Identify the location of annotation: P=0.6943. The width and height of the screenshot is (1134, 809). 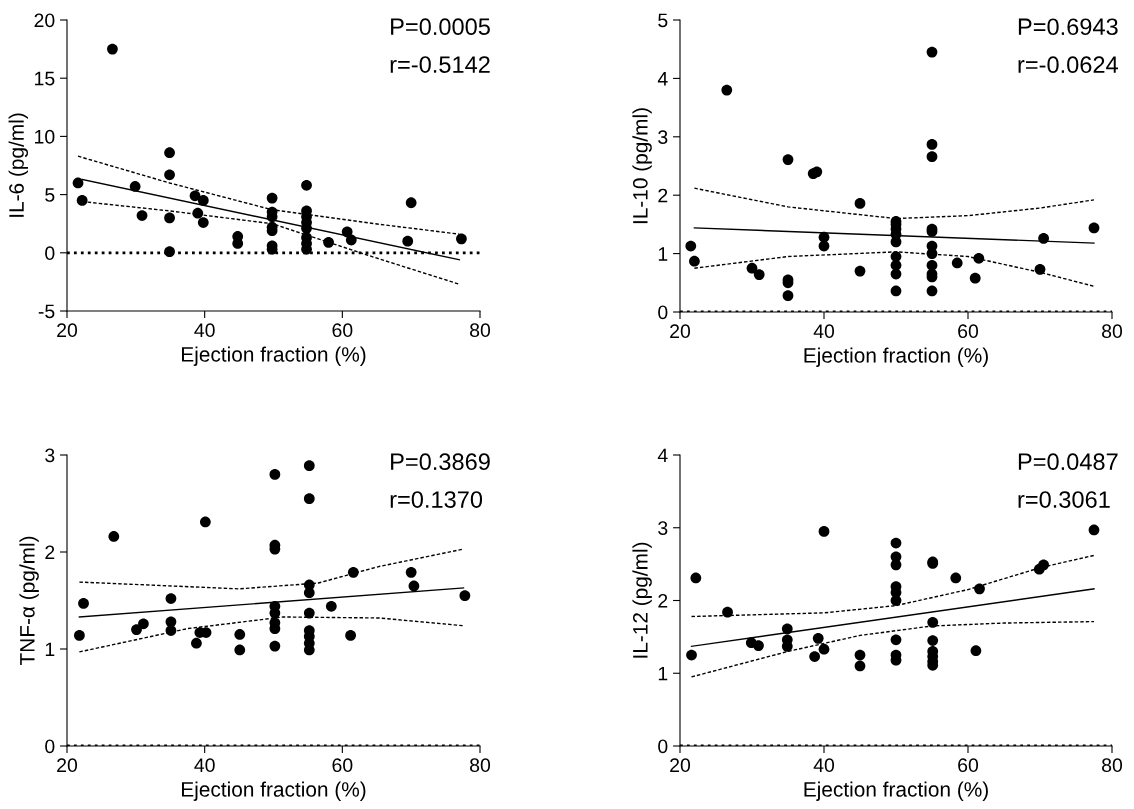
(1068, 27).